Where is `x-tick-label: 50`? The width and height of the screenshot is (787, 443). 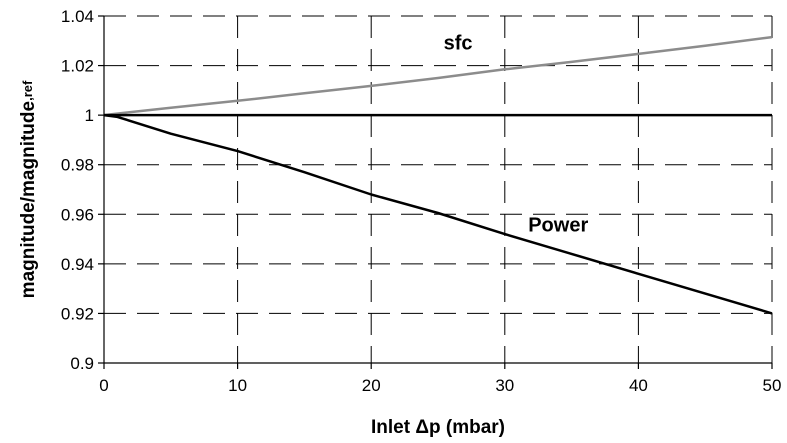 x-tick-label: 50 is located at coordinates (772, 385).